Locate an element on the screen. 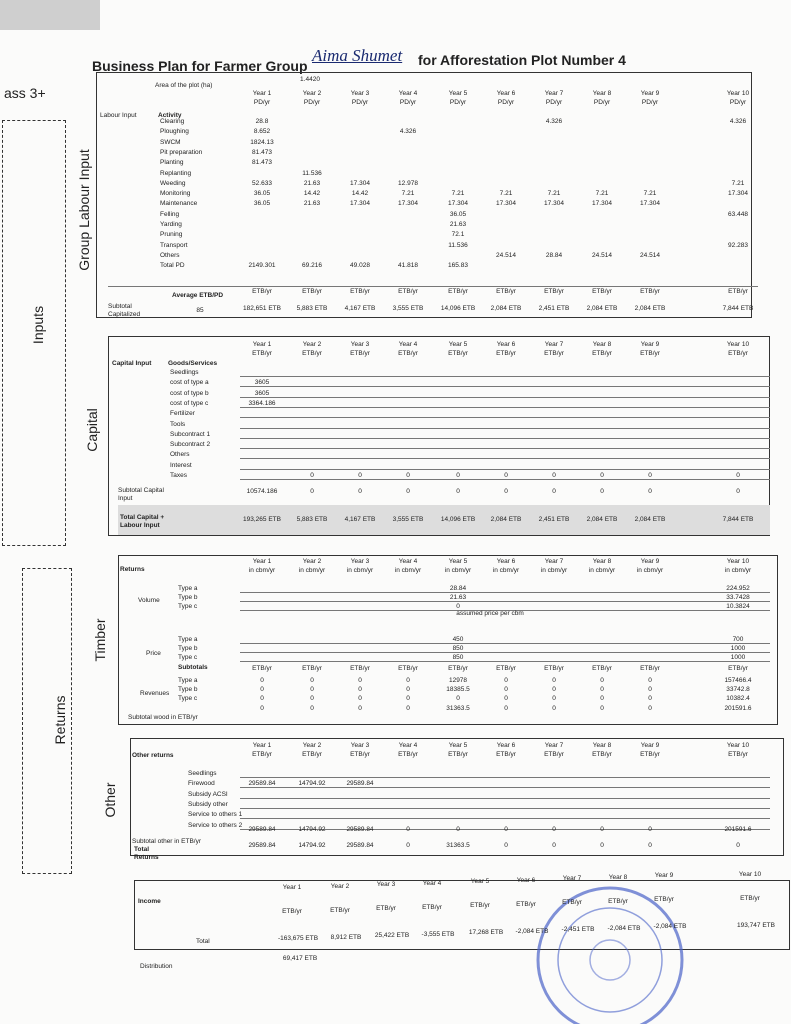 This screenshot has height=1024, width=791. scan-edge is located at coordinates (50, 15).